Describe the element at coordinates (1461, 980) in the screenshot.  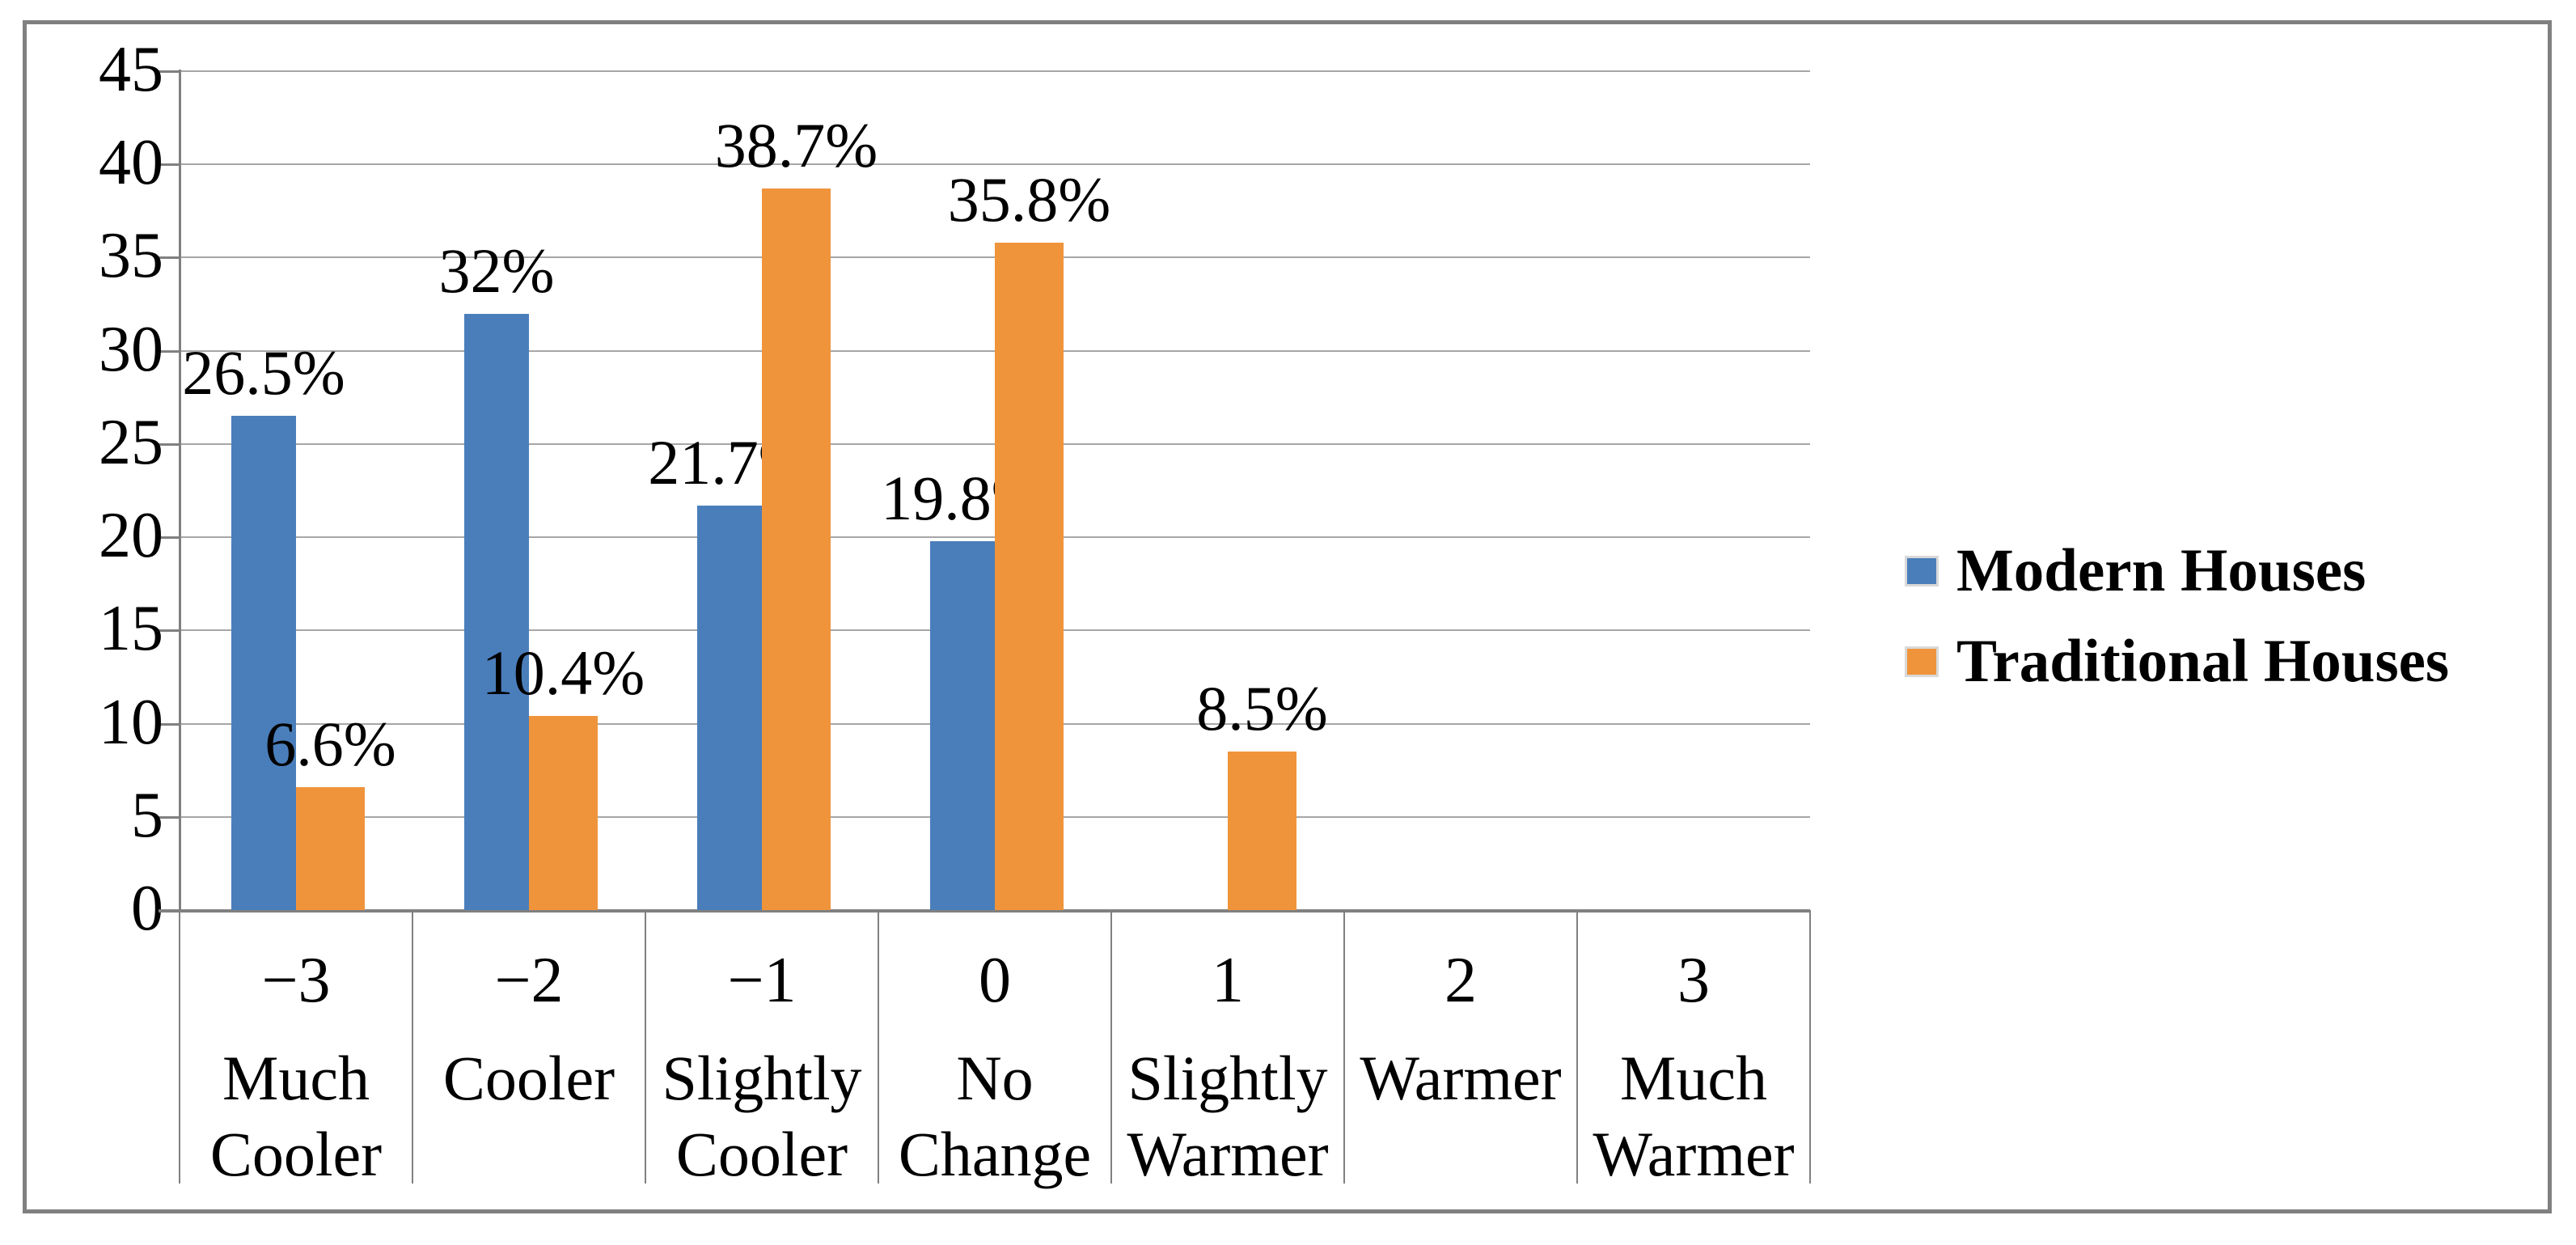
I see `x-tick-plus2: 2` at that location.